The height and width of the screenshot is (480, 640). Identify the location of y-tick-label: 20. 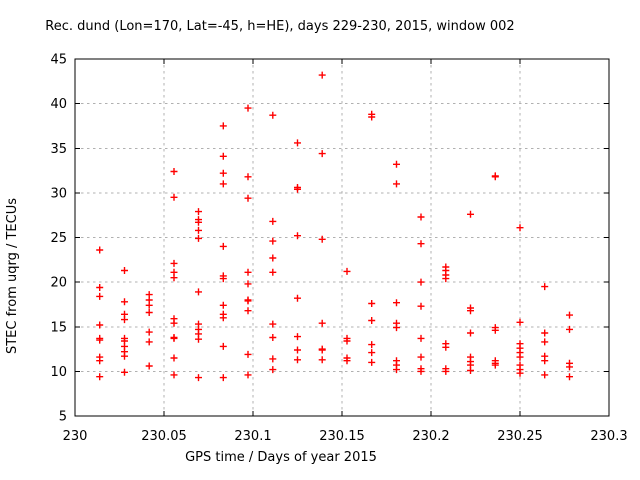
(58, 283).